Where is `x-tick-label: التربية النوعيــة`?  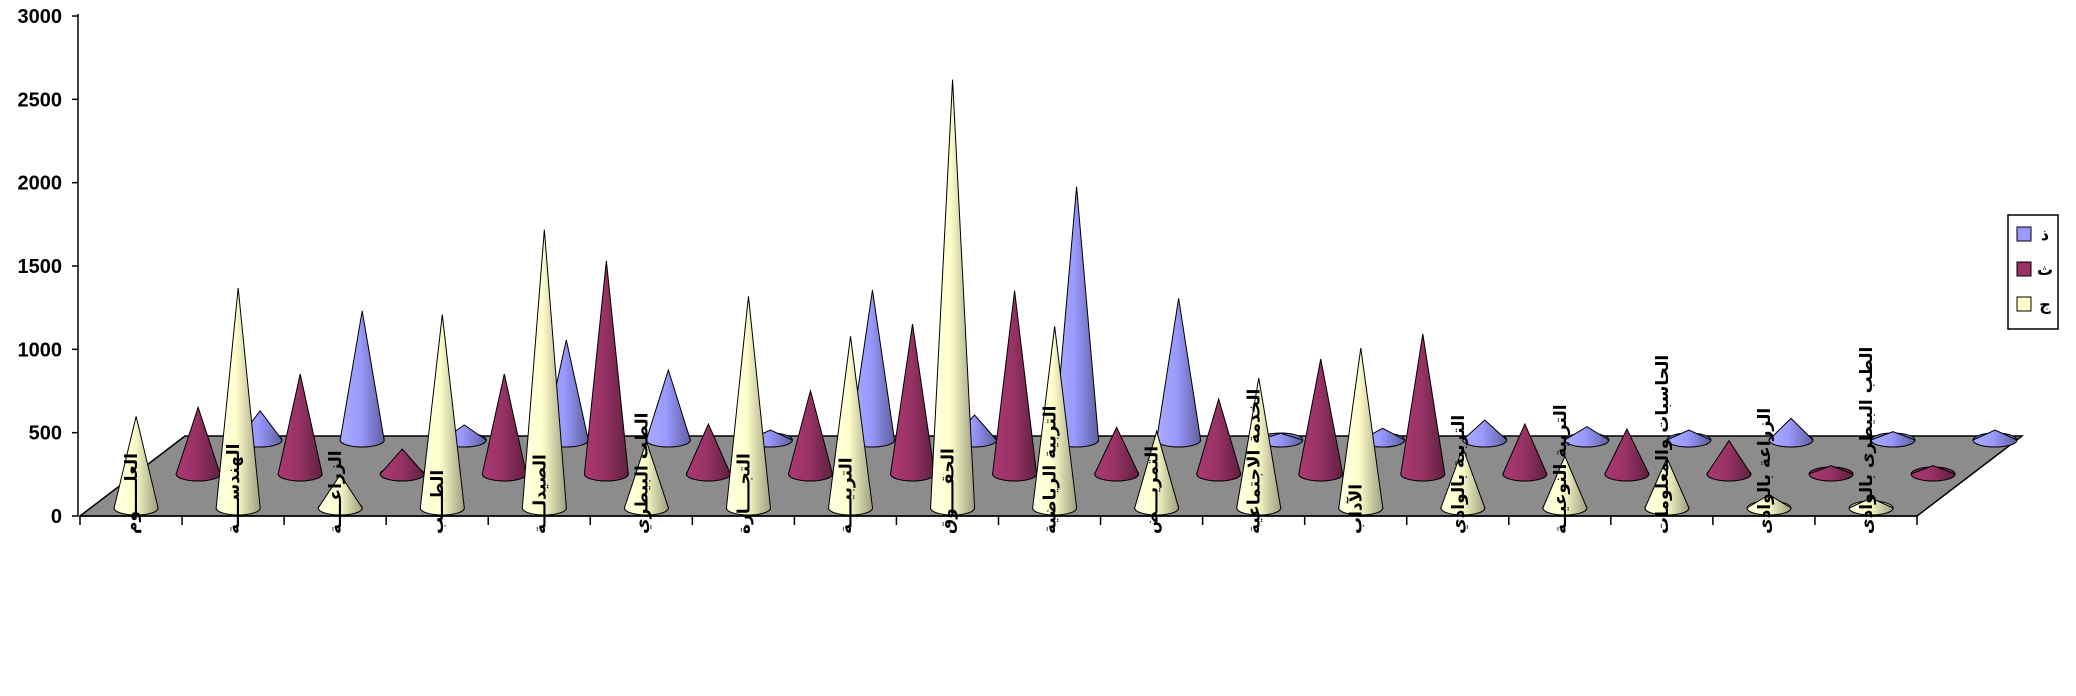 x-tick-label: التربية النوعيــة is located at coordinates (1561, 469).